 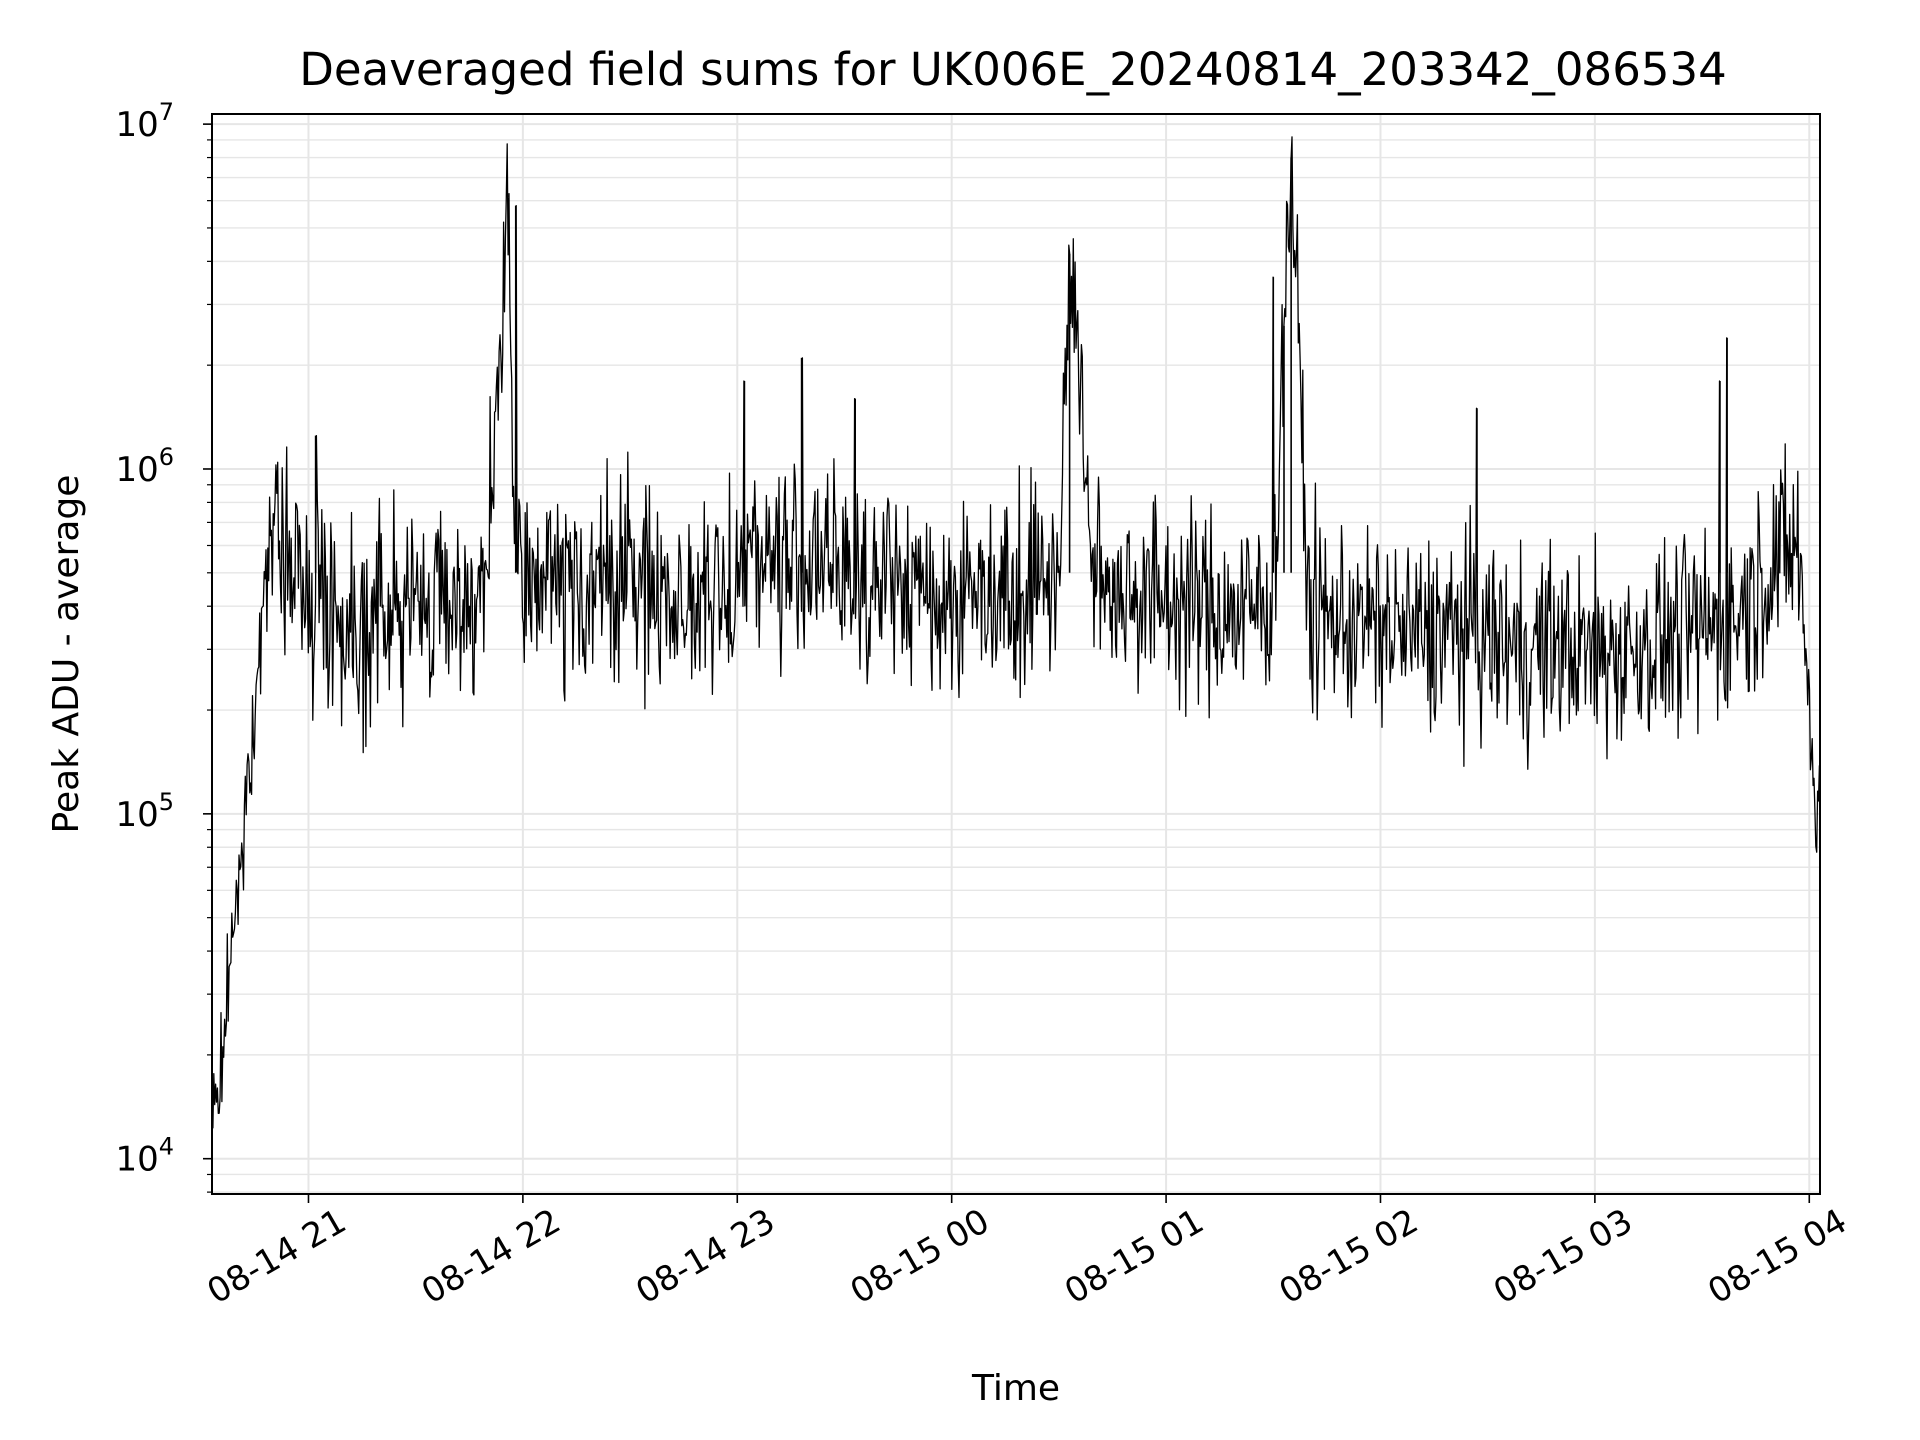 What do you see at coordinates (1015, 1388) in the screenshot?
I see `x-axis-label: Time` at bounding box center [1015, 1388].